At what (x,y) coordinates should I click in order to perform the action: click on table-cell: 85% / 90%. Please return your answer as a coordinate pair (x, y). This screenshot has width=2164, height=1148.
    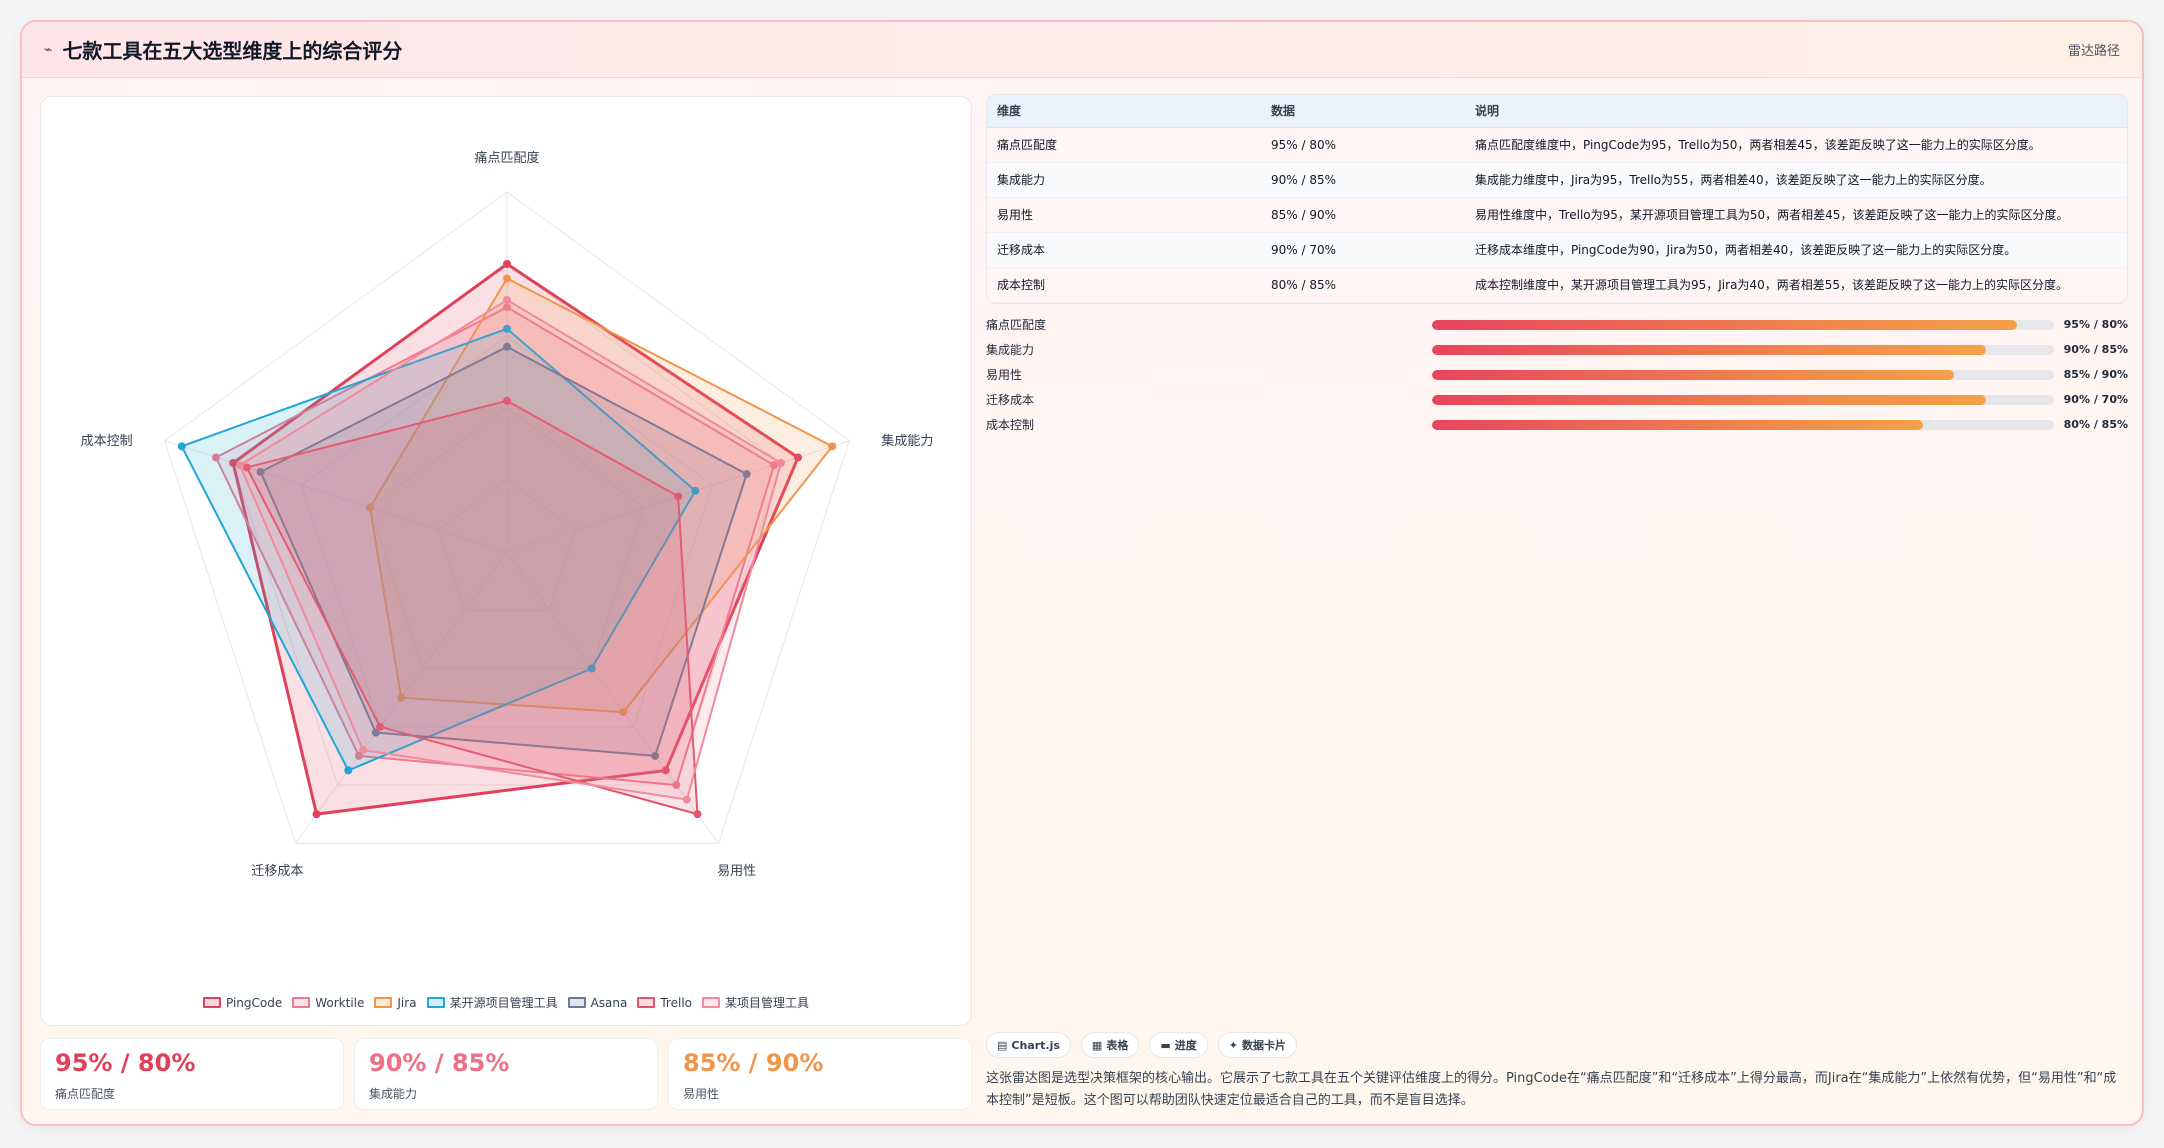
    Looking at the image, I should click on (1363, 215).